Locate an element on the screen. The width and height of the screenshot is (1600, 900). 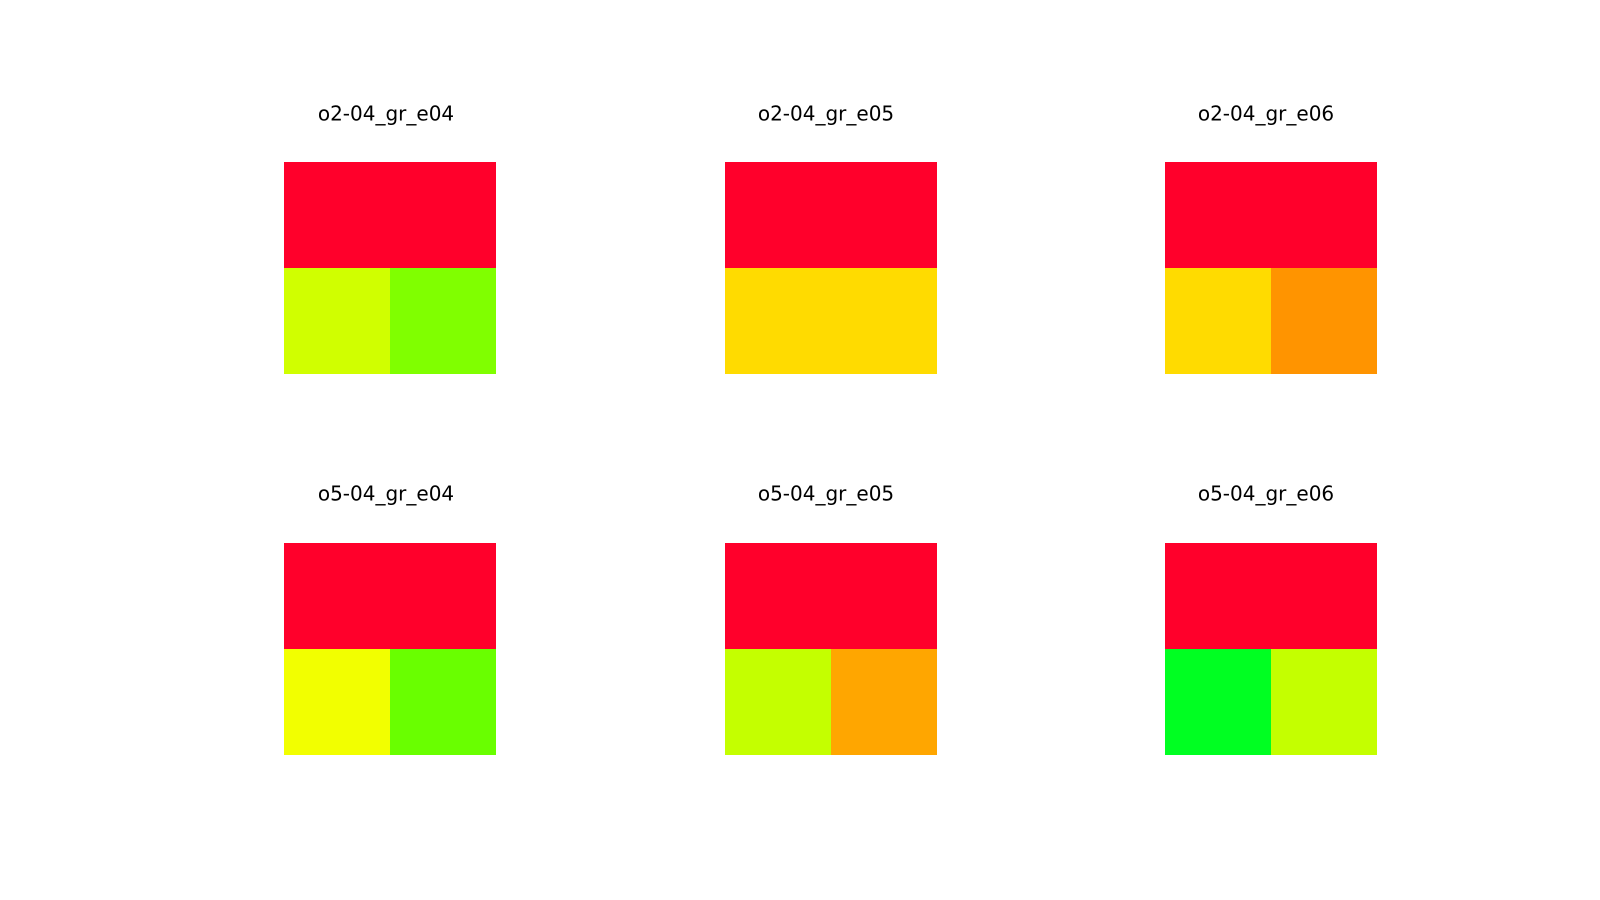
panel-title: o5-04_gr_e06 is located at coordinates (1266, 494).